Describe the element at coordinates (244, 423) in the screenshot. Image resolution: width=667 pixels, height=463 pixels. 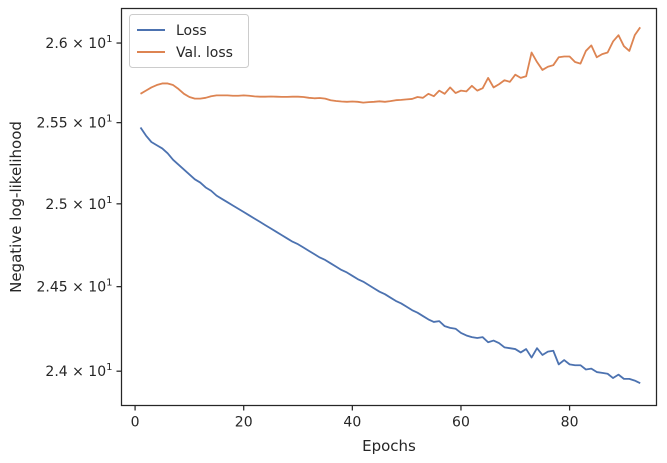
I see `x-tick-label: 20` at that location.